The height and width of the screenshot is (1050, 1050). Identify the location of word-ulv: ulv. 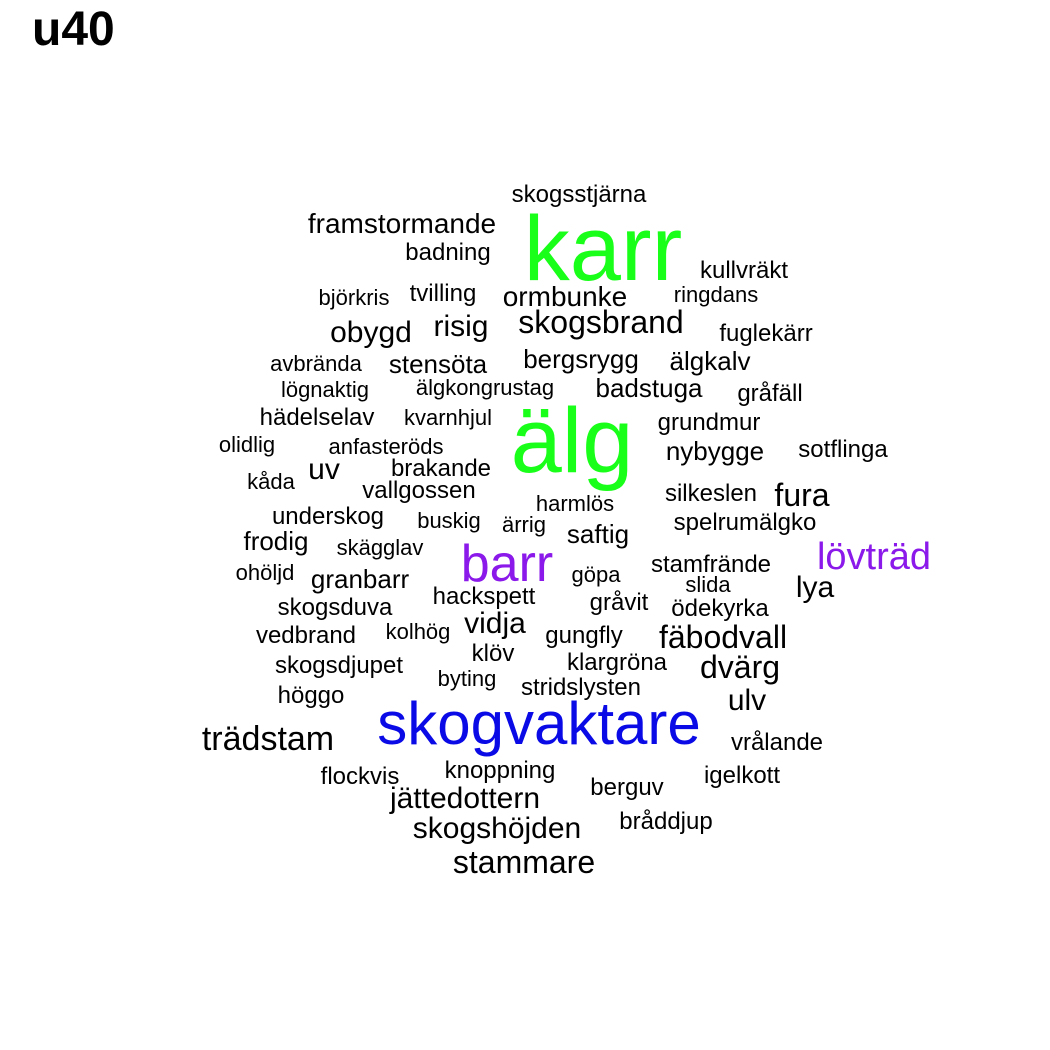
(747, 700).